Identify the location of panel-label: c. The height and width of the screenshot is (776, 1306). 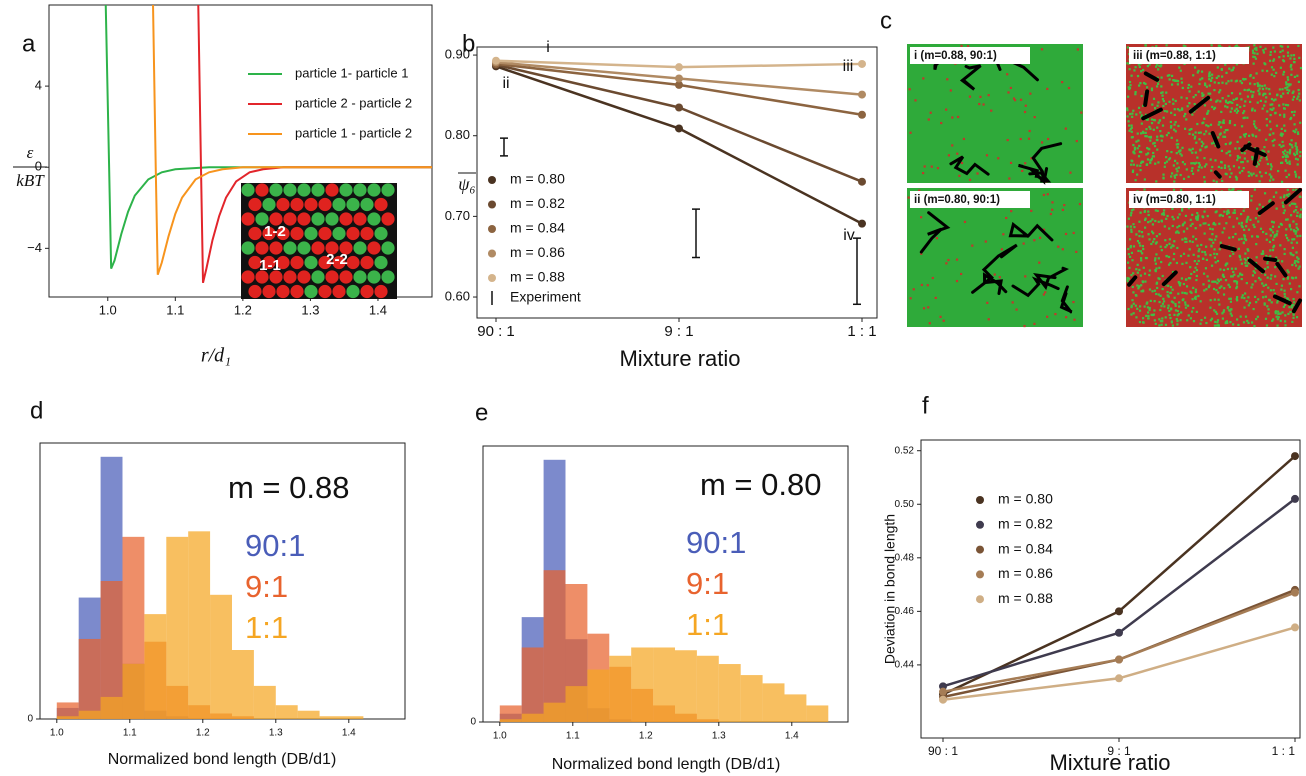
(886, 20).